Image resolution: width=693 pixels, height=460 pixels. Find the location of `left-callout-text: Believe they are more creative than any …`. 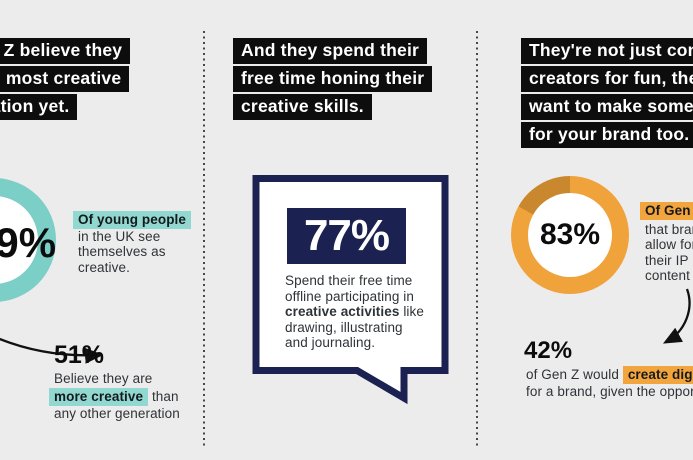

left-callout-text: Believe they are more creative than any … is located at coordinates (114, 396).